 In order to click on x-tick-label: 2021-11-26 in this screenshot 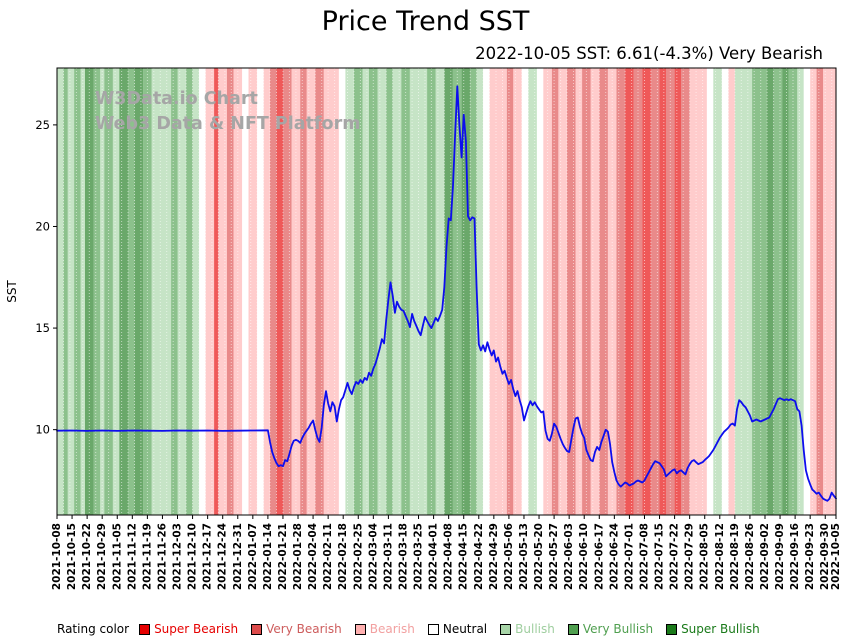, I will do `click(162, 556)`.